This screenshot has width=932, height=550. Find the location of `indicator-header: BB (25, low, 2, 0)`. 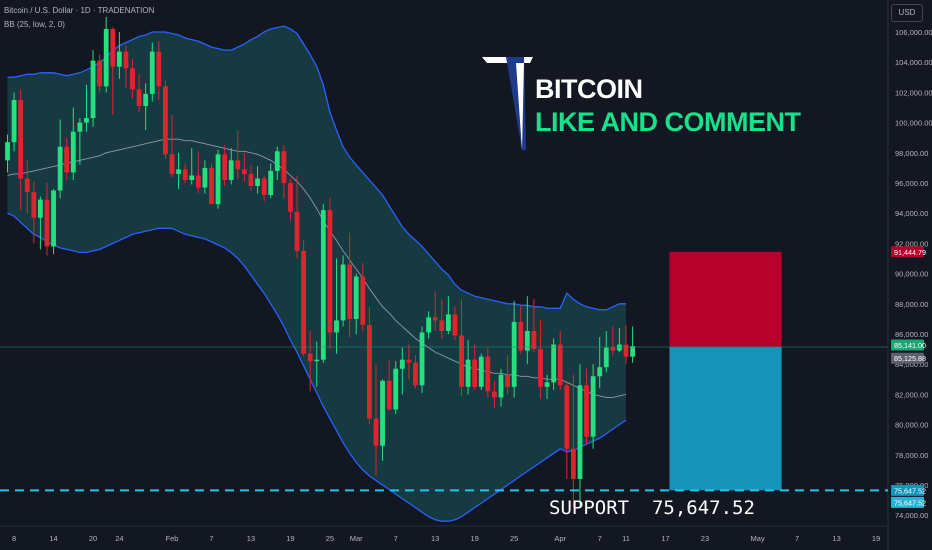

indicator-header: BB (25, low, 2, 0) is located at coordinates (34, 24).